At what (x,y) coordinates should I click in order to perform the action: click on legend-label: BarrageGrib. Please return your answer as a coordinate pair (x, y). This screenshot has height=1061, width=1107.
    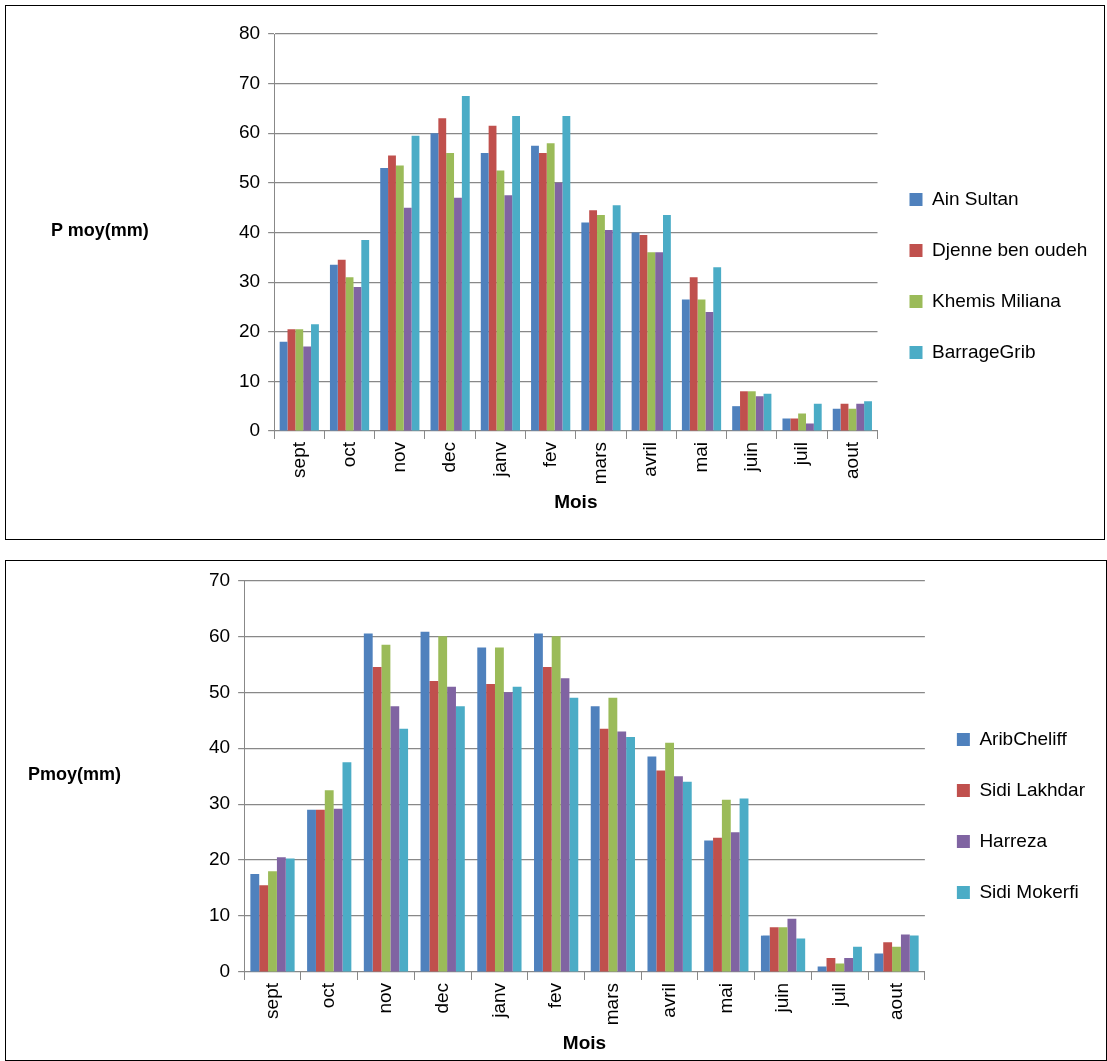
    Looking at the image, I should click on (984, 351).